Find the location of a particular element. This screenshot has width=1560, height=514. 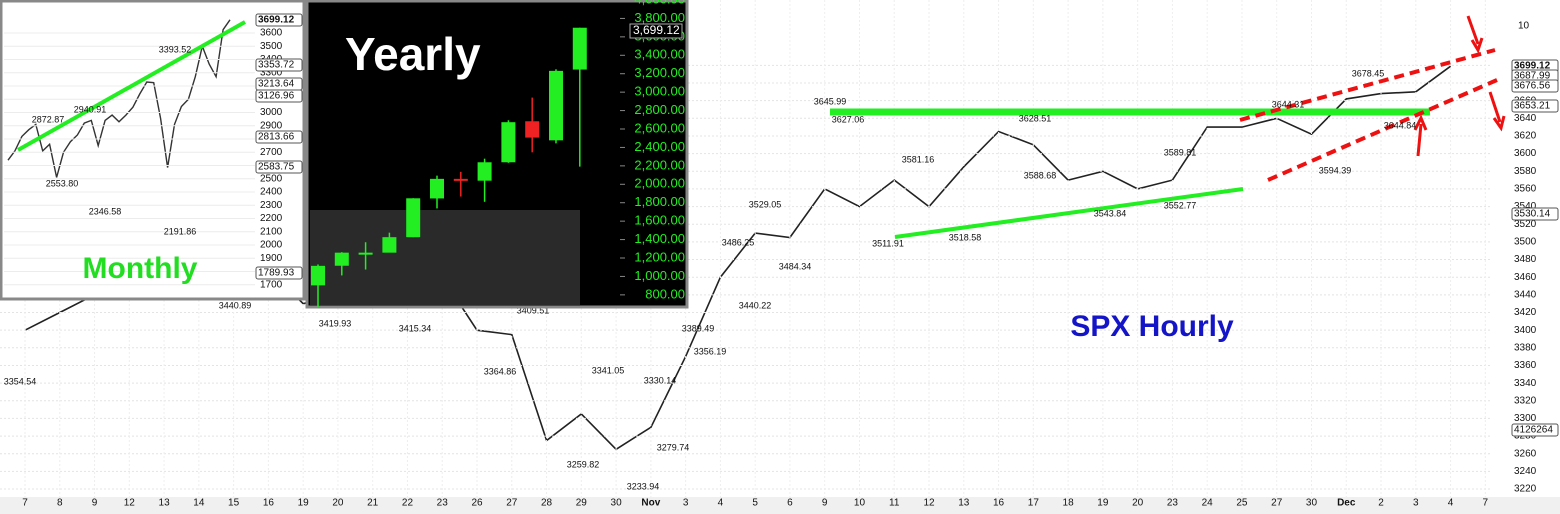

annotation: 2346.58 is located at coordinates (105, 211).